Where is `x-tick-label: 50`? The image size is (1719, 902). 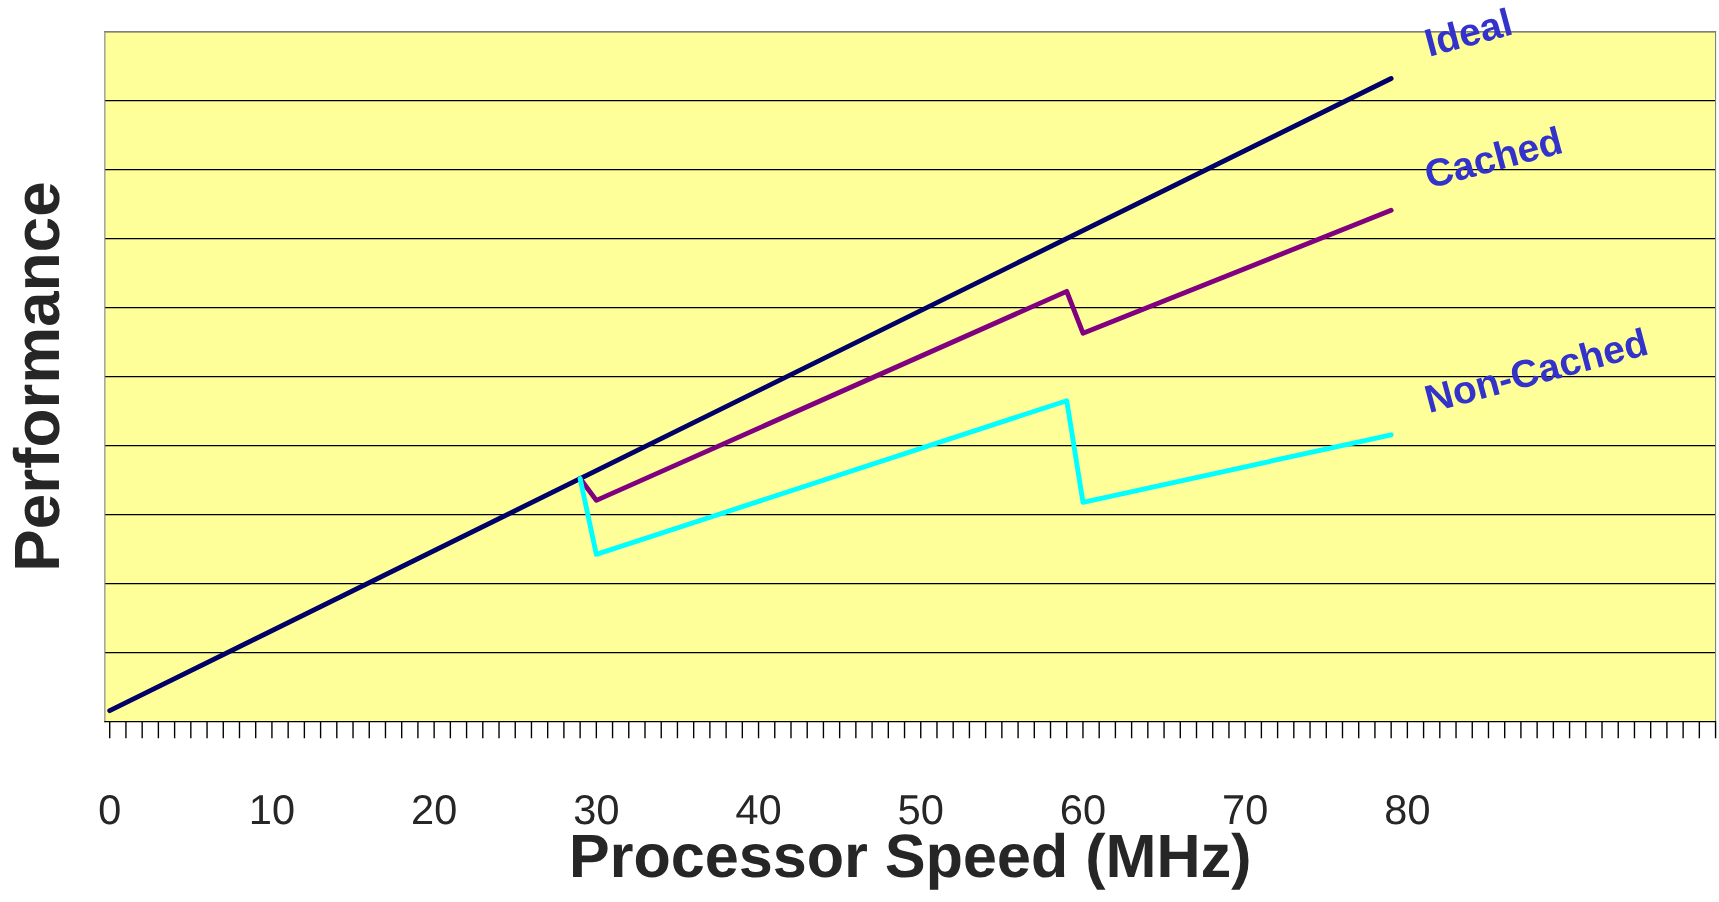
x-tick-label: 50 is located at coordinates (921, 809).